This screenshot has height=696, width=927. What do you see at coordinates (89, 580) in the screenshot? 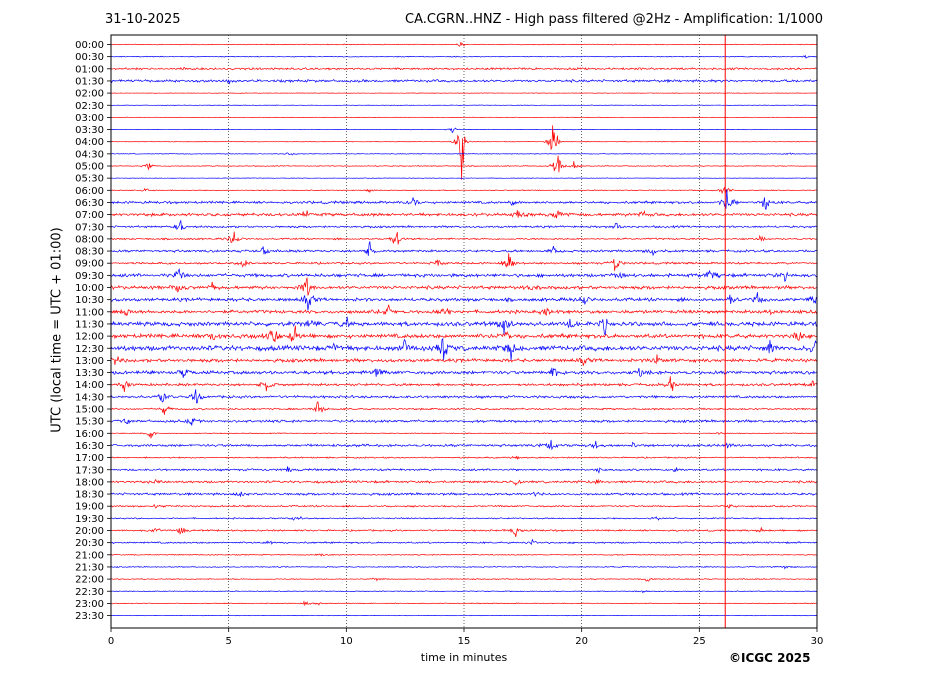
I see `y-tick-label-2200: 22:00` at bounding box center [89, 580].